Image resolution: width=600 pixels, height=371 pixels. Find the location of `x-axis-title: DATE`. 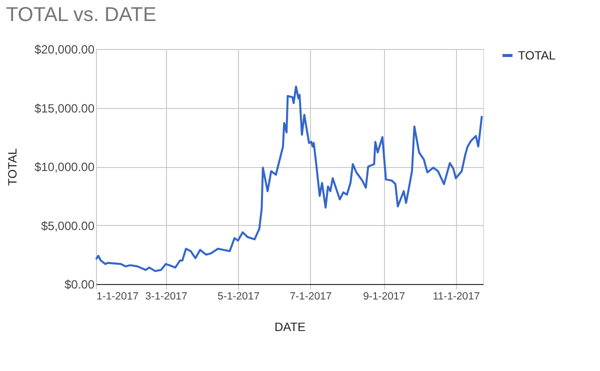

x-axis-title: DATE is located at coordinates (290, 327).